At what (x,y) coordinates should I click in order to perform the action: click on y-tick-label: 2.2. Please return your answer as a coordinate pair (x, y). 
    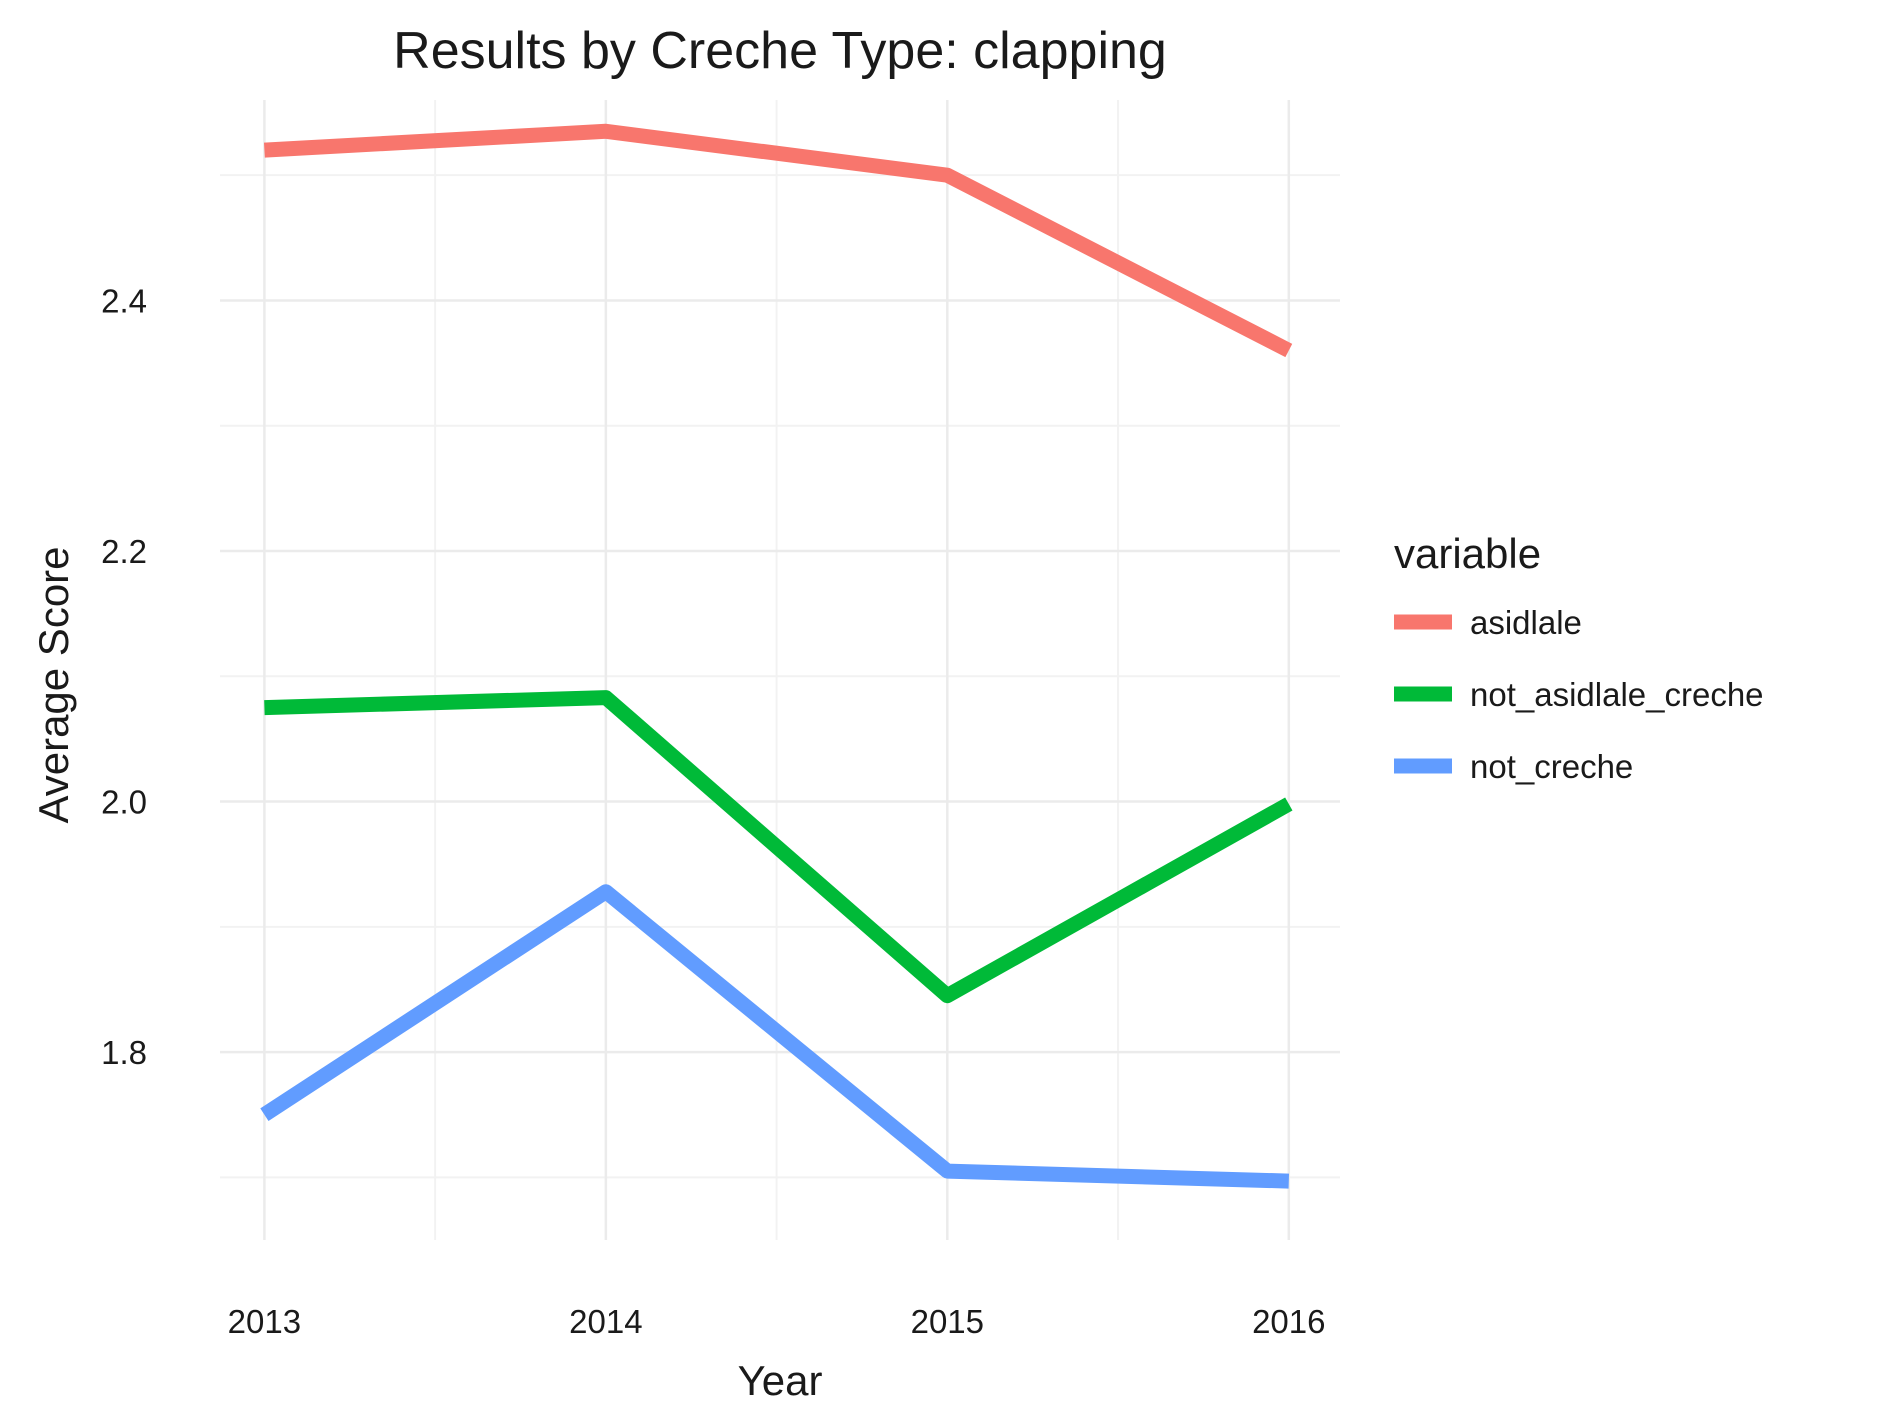
    Looking at the image, I should click on (124, 551).